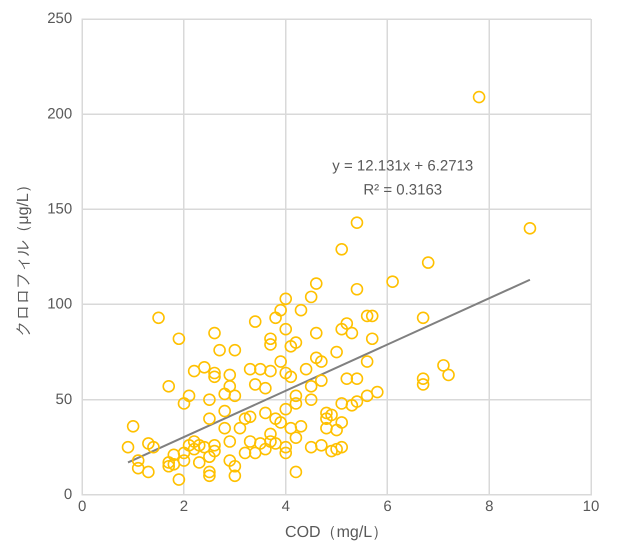 The image size is (619, 556). What do you see at coordinates (68, 494) in the screenshot?
I see `y-tick-label: 0` at bounding box center [68, 494].